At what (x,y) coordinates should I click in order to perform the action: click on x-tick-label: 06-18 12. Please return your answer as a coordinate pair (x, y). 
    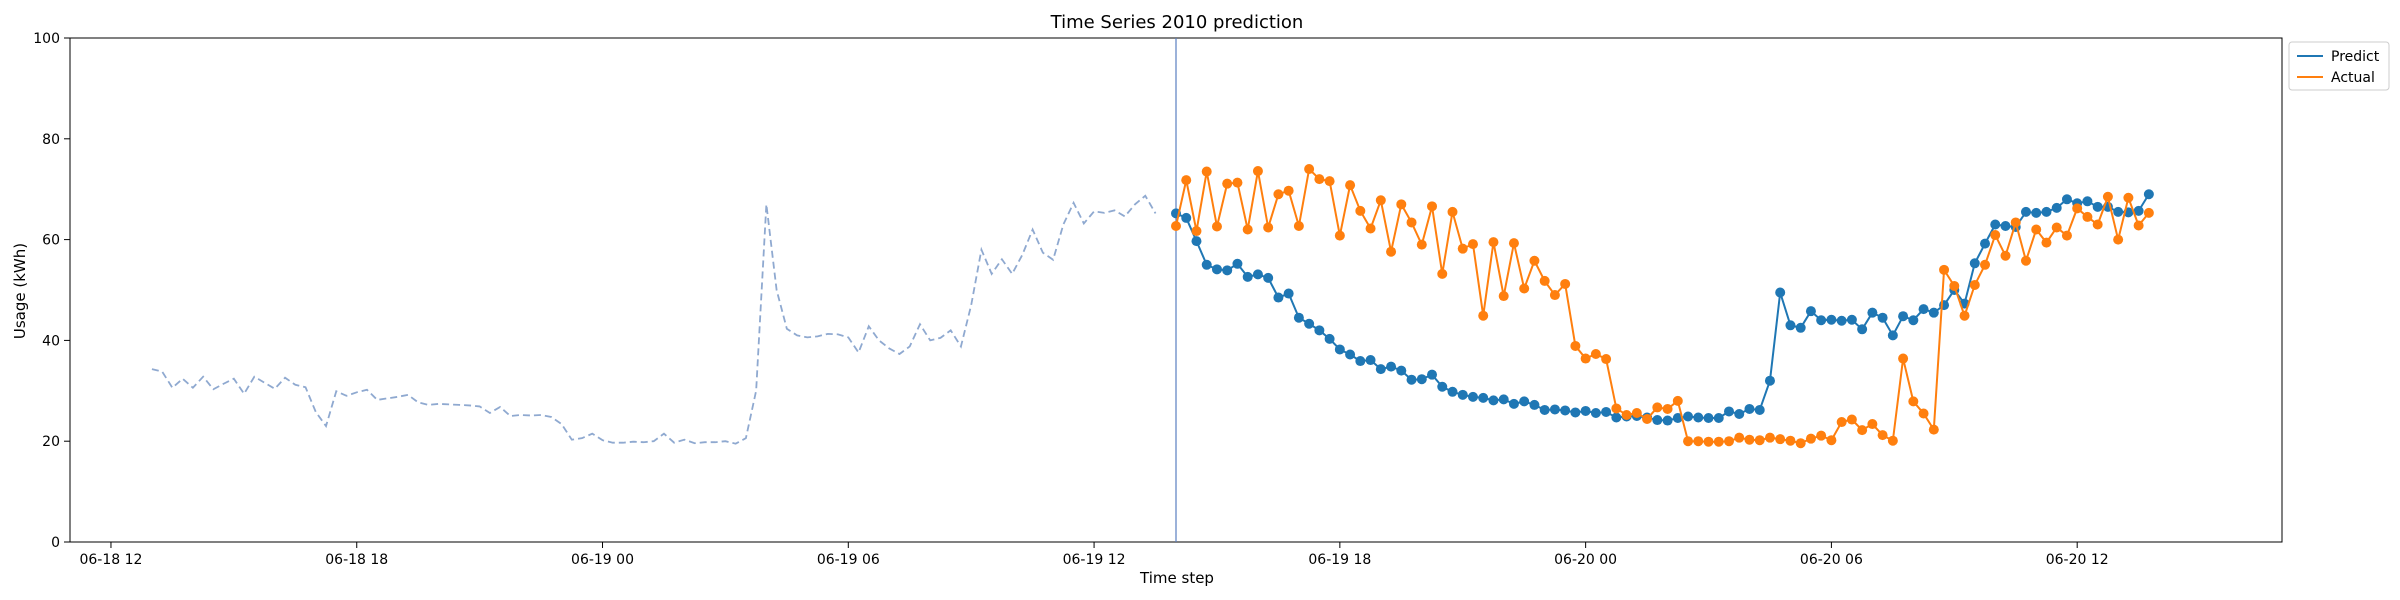
    Looking at the image, I should click on (110, 560).